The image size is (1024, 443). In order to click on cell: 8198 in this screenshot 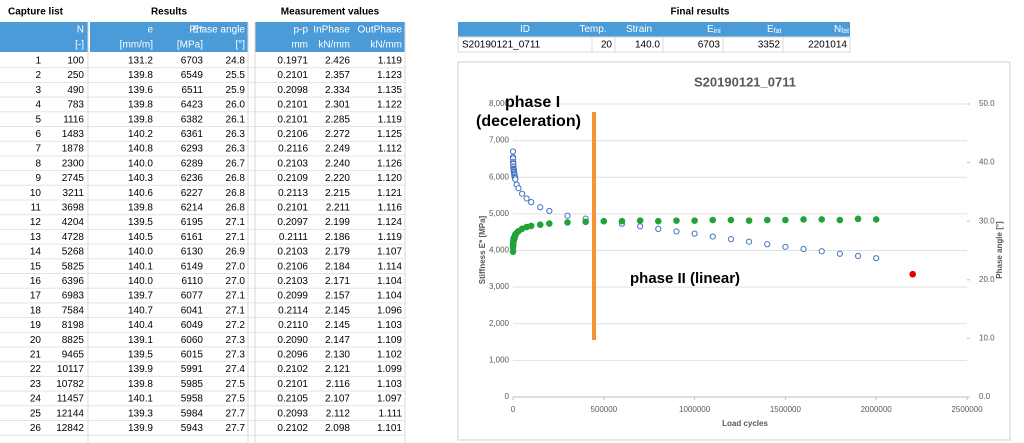, I will do `click(73, 325)`.